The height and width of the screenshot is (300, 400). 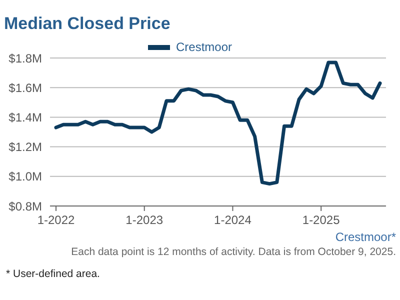 What do you see at coordinates (321, 220) in the screenshot?
I see `x-tick-label: 1-2025` at bounding box center [321, 220].